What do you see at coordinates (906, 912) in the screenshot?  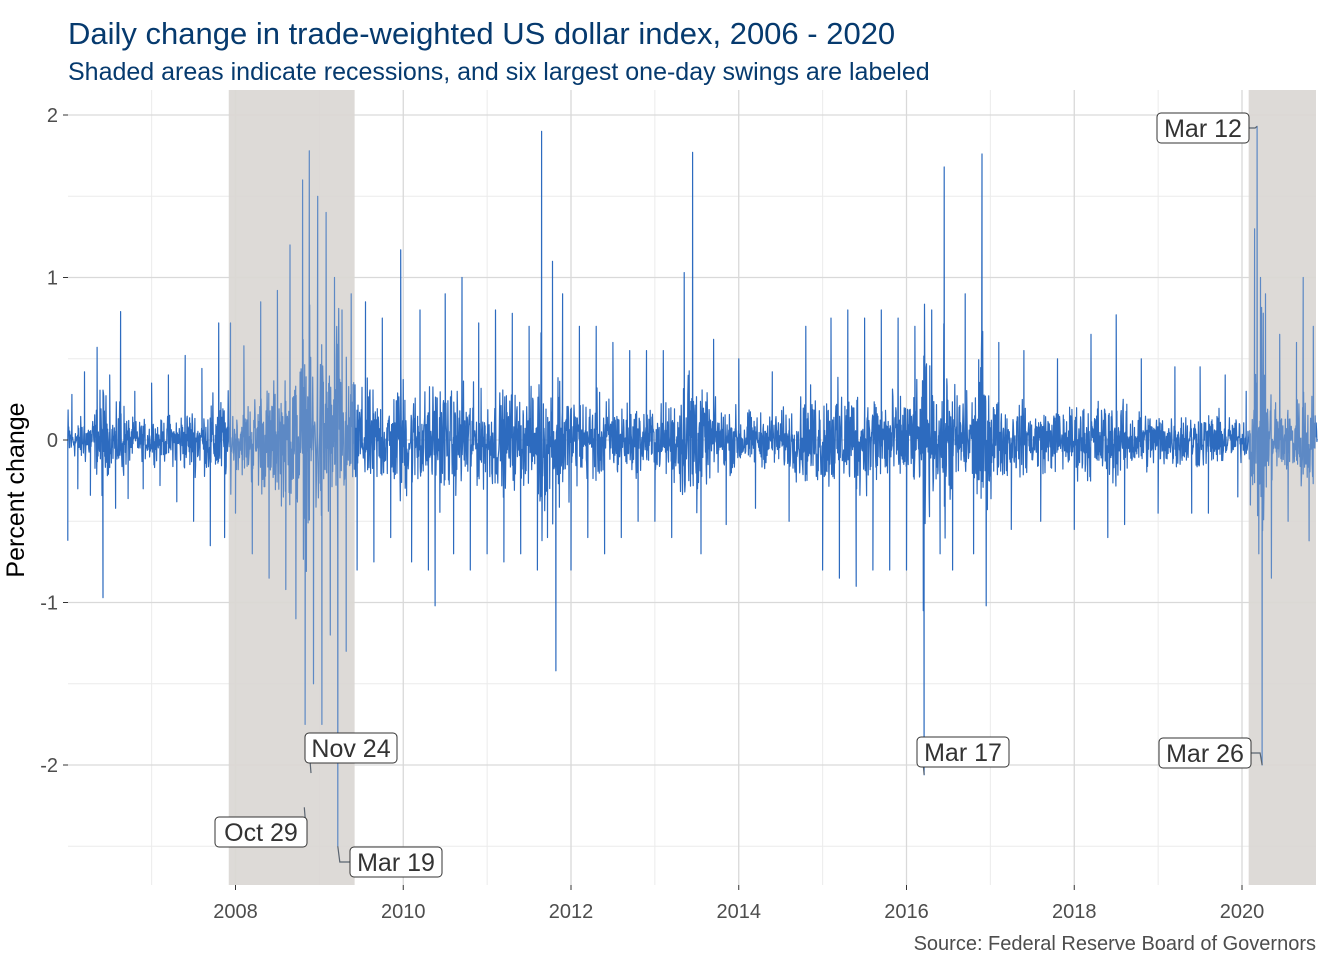 I see `x-tick-label: 2016` at bounding box center [906, 912].